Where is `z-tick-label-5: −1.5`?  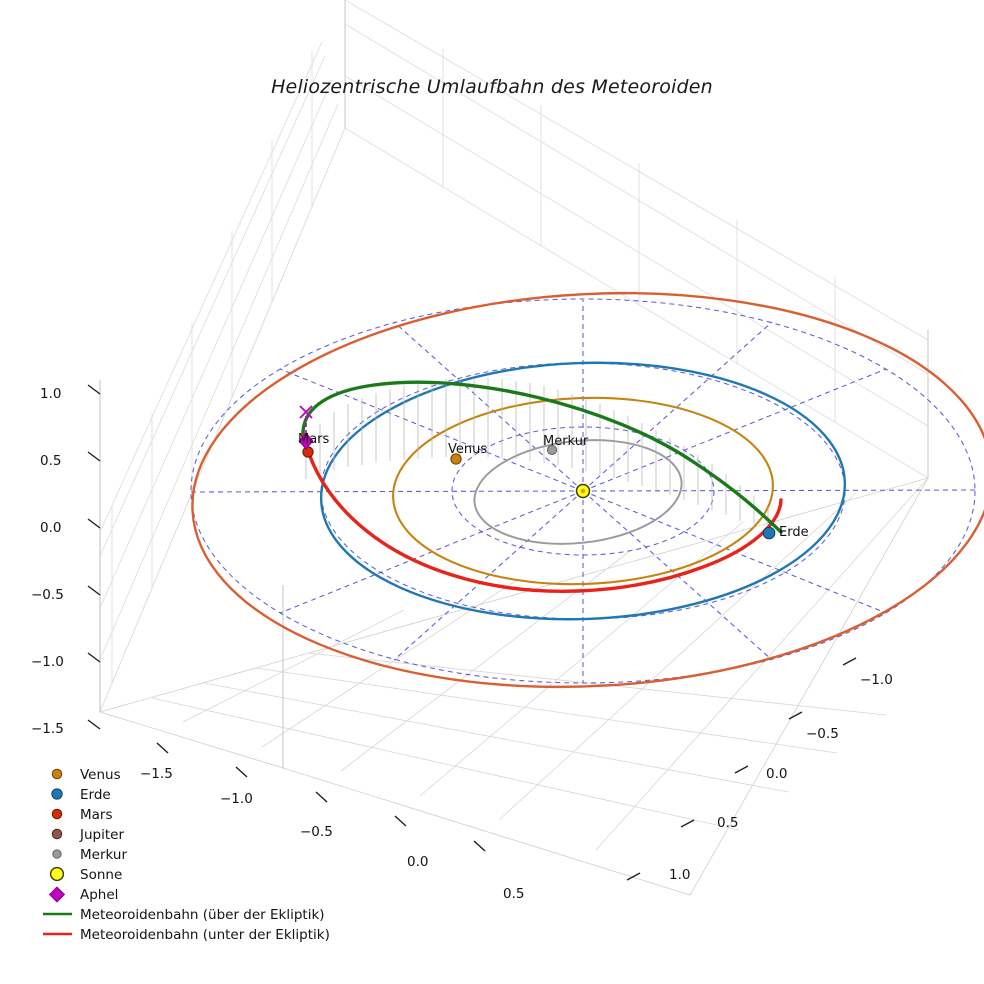 z-tick-label-5: −1.5 is located at coordinates (47, 729).